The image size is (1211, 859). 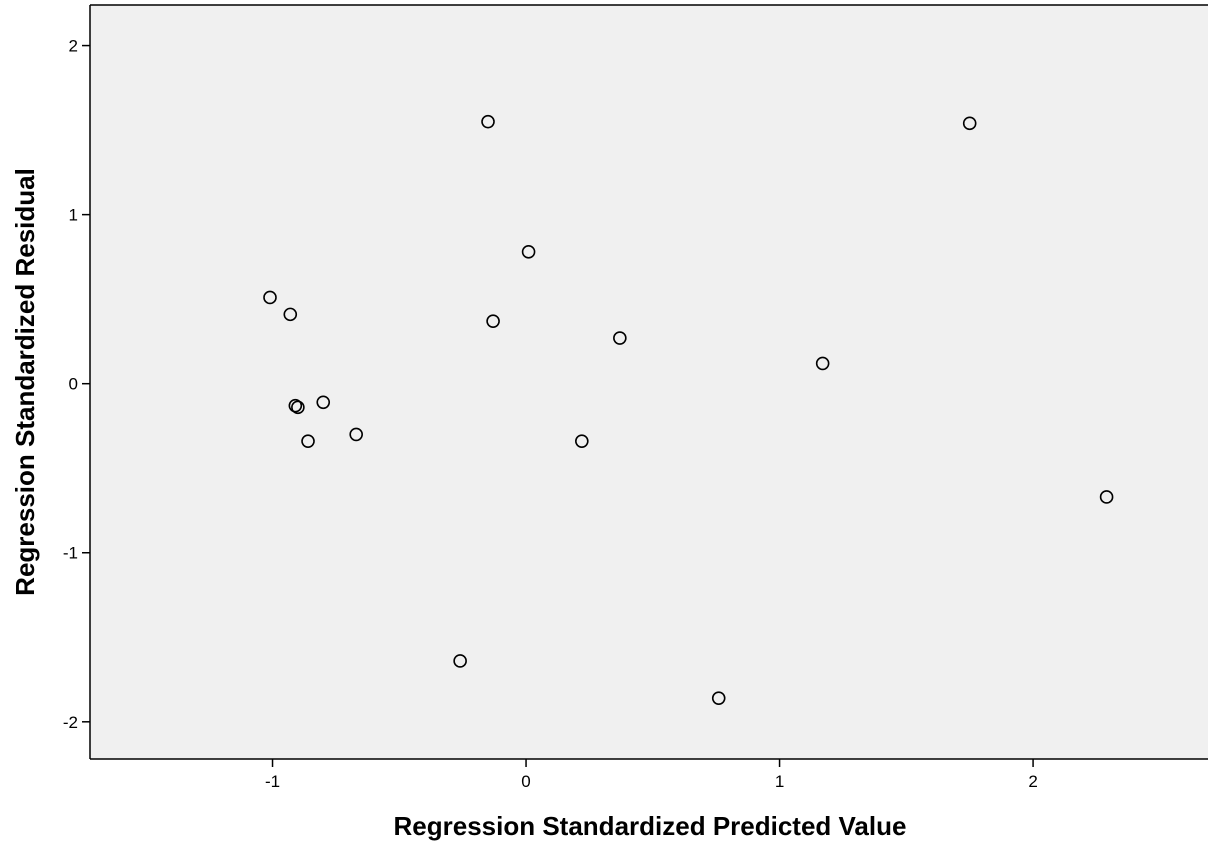 I want to click on x-tick-label: 0, so click(x=525, y=781).